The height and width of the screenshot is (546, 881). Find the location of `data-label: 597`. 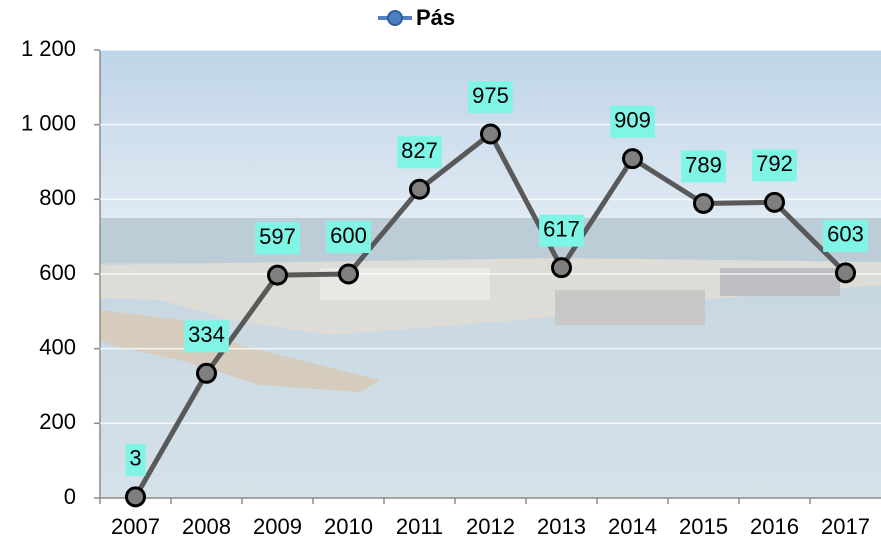

data-label: 597 is located at coordinates (277, 236).